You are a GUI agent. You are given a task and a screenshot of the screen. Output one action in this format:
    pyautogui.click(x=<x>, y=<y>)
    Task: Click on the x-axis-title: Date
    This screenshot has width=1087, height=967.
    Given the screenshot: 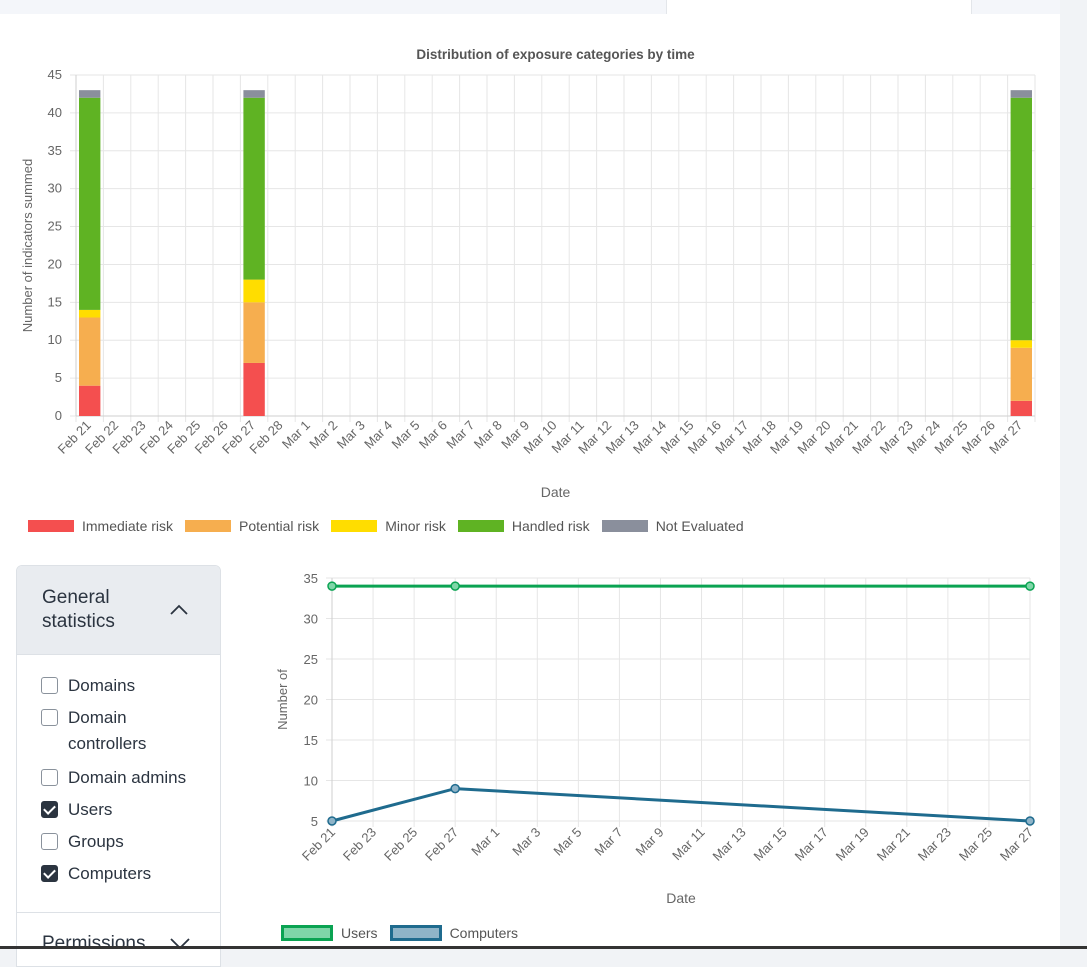 What is the action you would take?
    pyautogui.click(x=681, y=898)
    